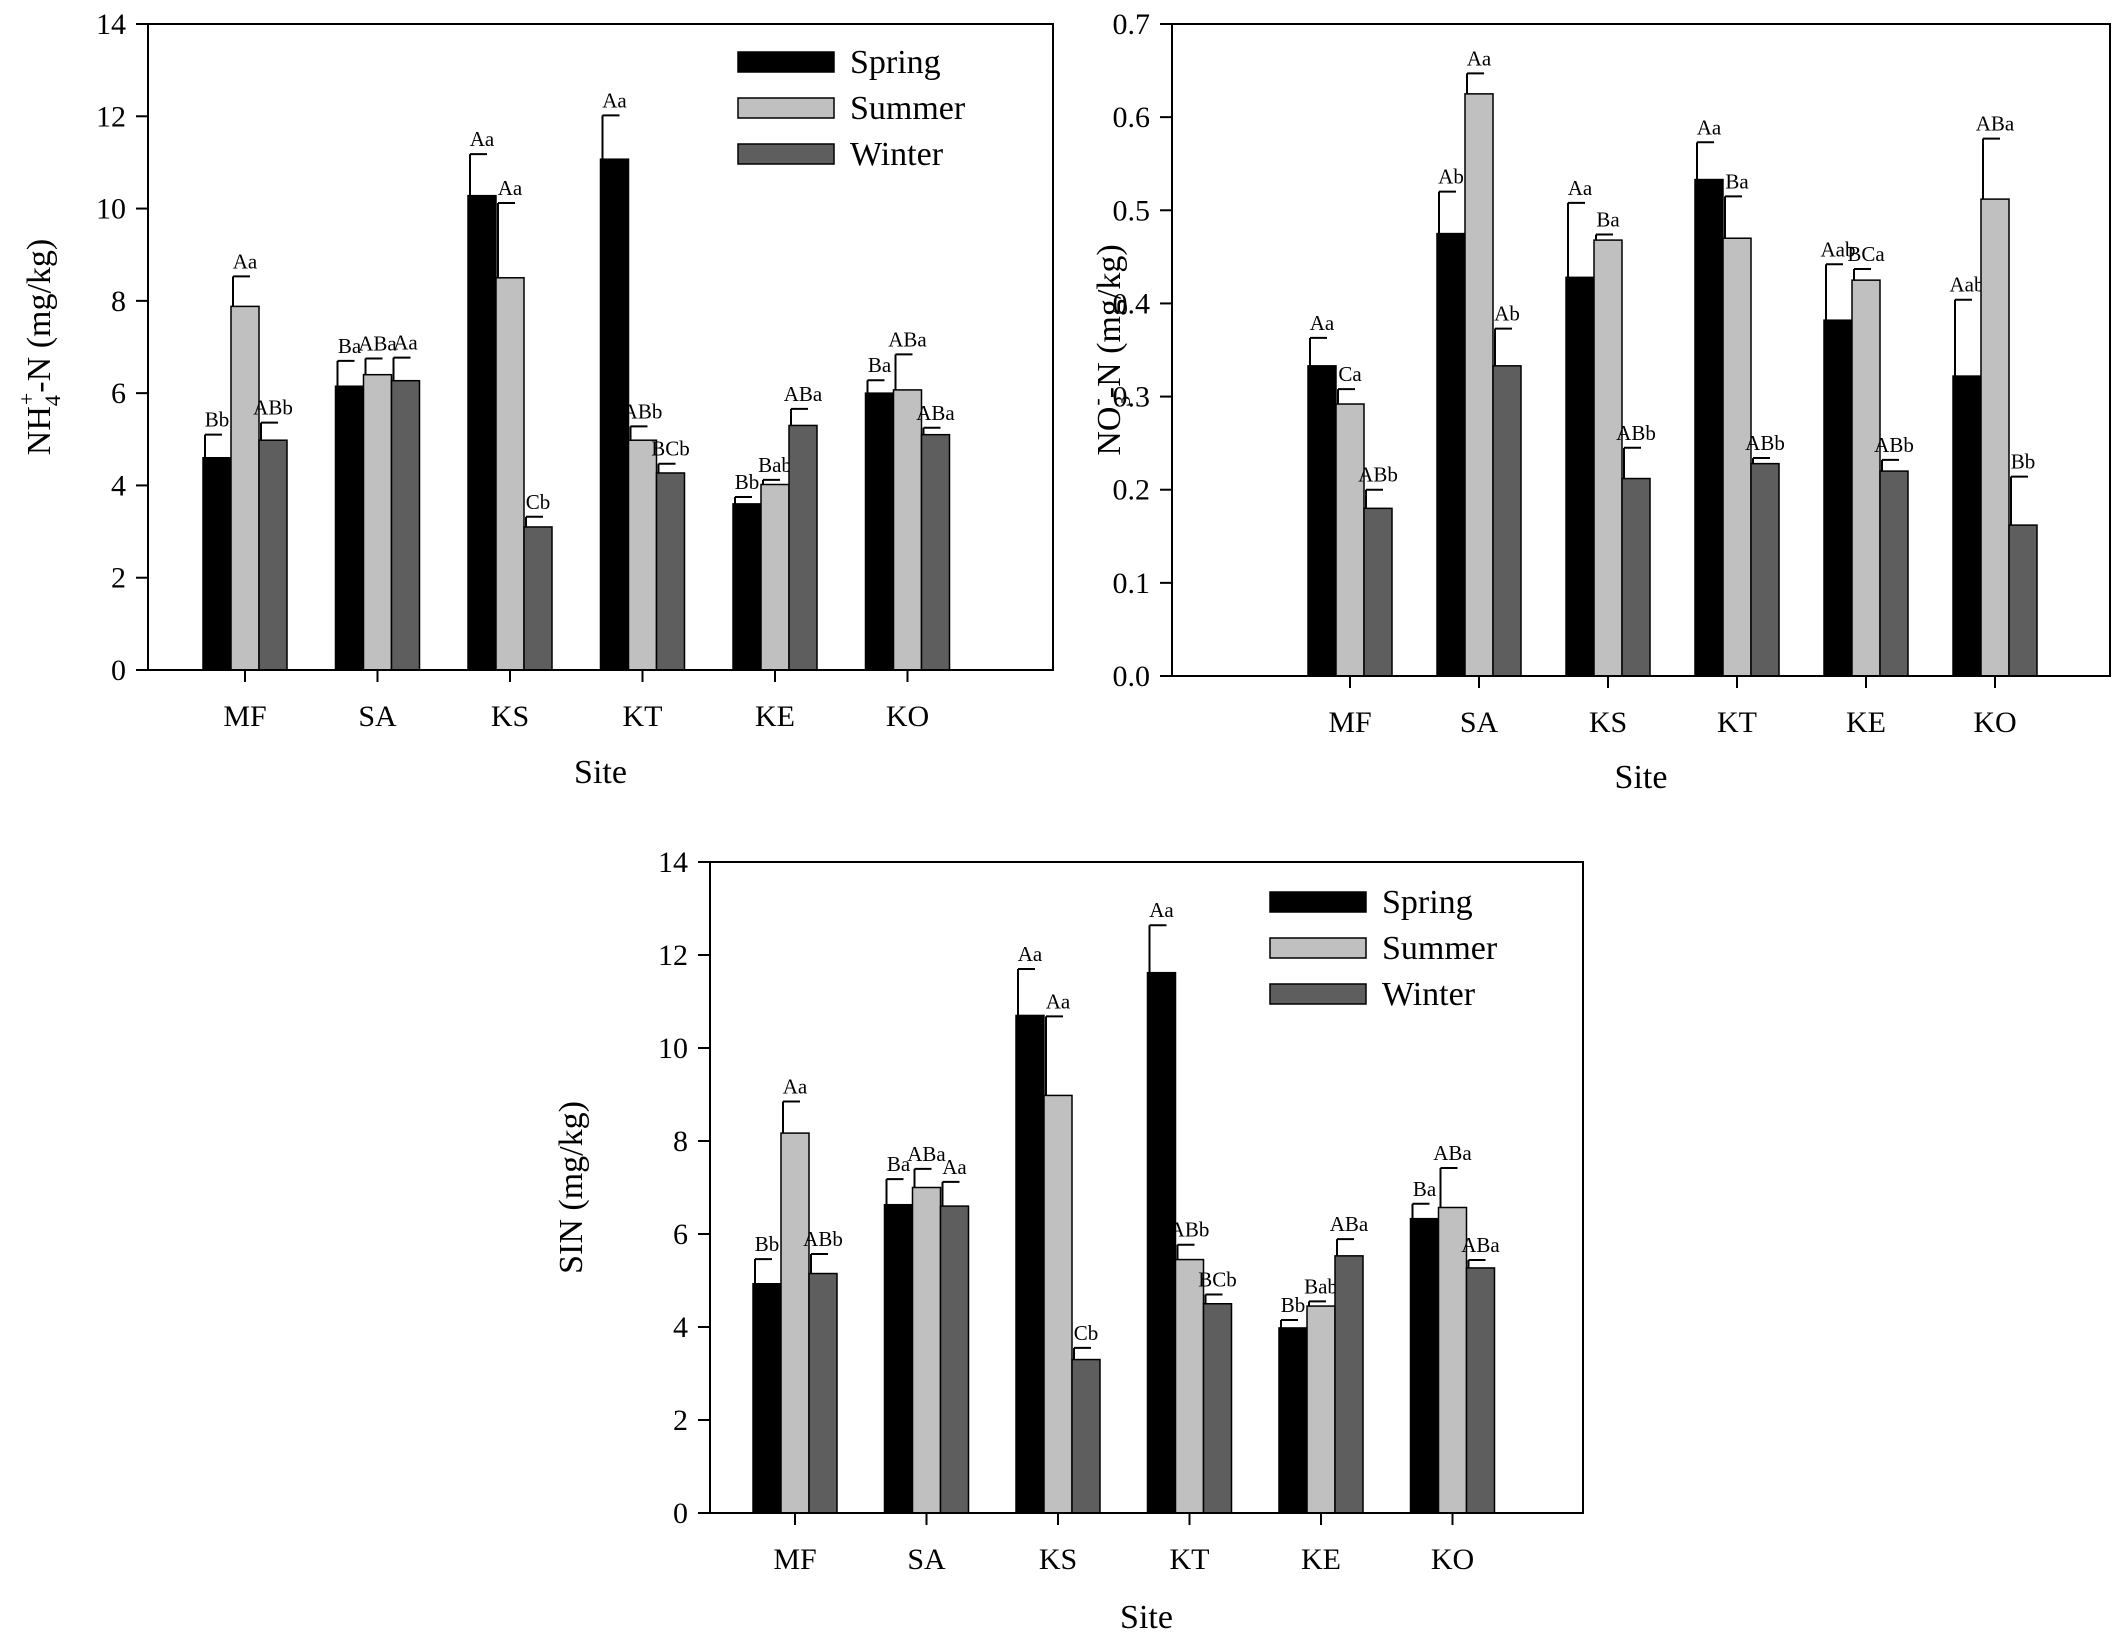  I want to click on y-title-main: NH, so click(39, 430).